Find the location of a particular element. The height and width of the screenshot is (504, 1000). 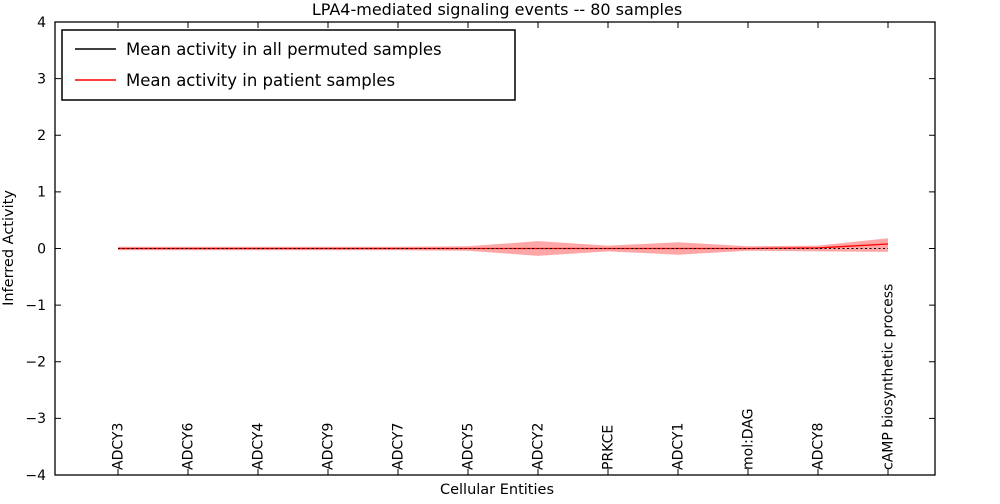

y-tick-label: −3 is located at coordinates (35, 419).